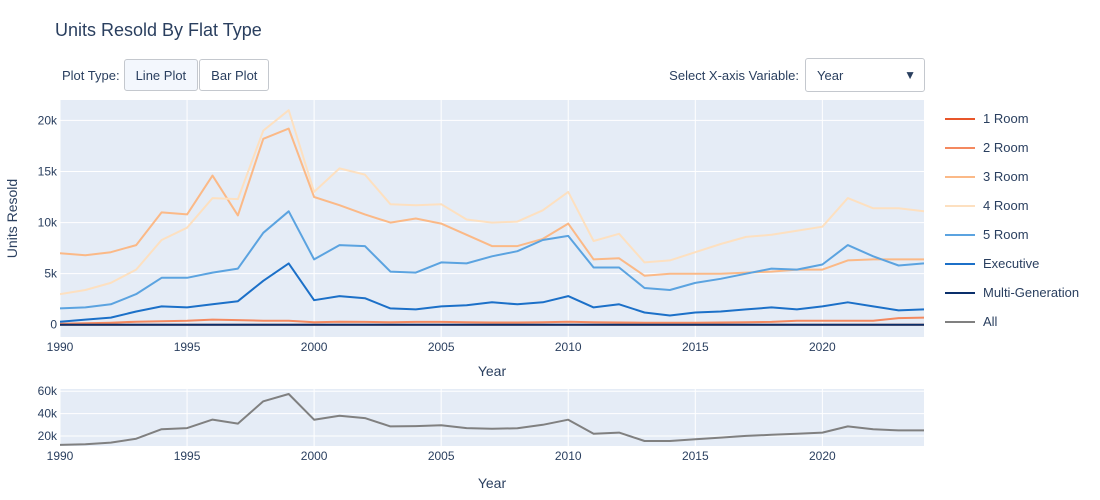  Describe the element at coordinates (1006, 234) in the screenshot. I see `legend-label: 5 Room` at that location.